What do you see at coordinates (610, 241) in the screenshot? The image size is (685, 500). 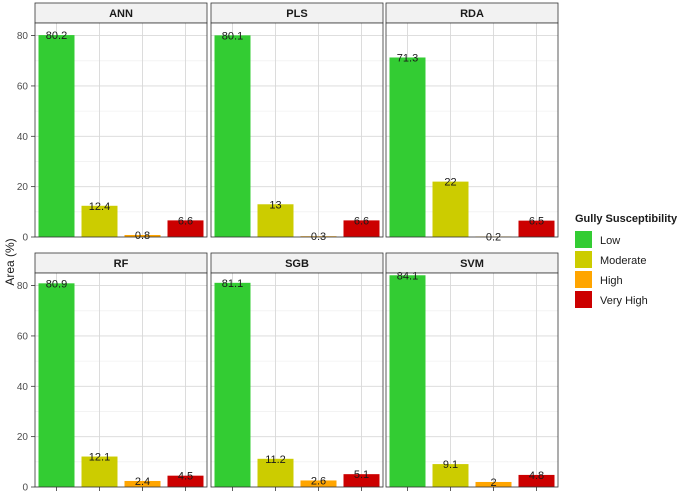 I see `legend-label: Low` at bounding box center [610, 241].